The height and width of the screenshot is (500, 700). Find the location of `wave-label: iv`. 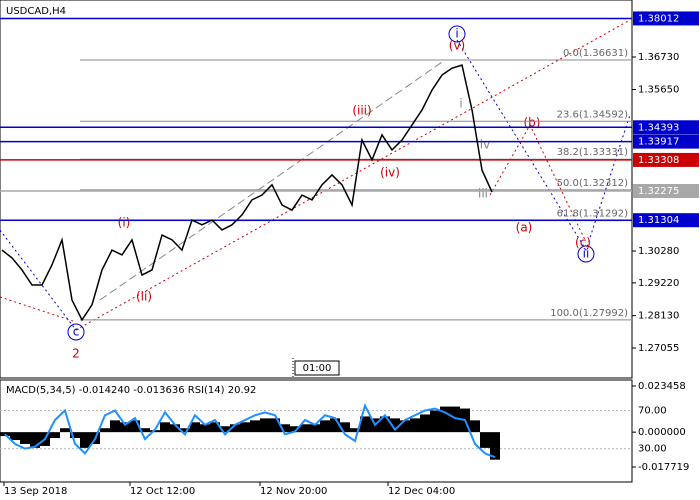

wave-label: iv is located at coordinates (485, 145).